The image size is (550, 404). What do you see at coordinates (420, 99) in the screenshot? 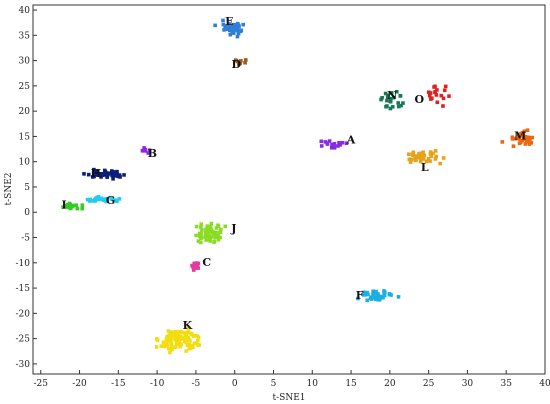
I see `cluster-label-o: O` at bounding box center [420, 99].